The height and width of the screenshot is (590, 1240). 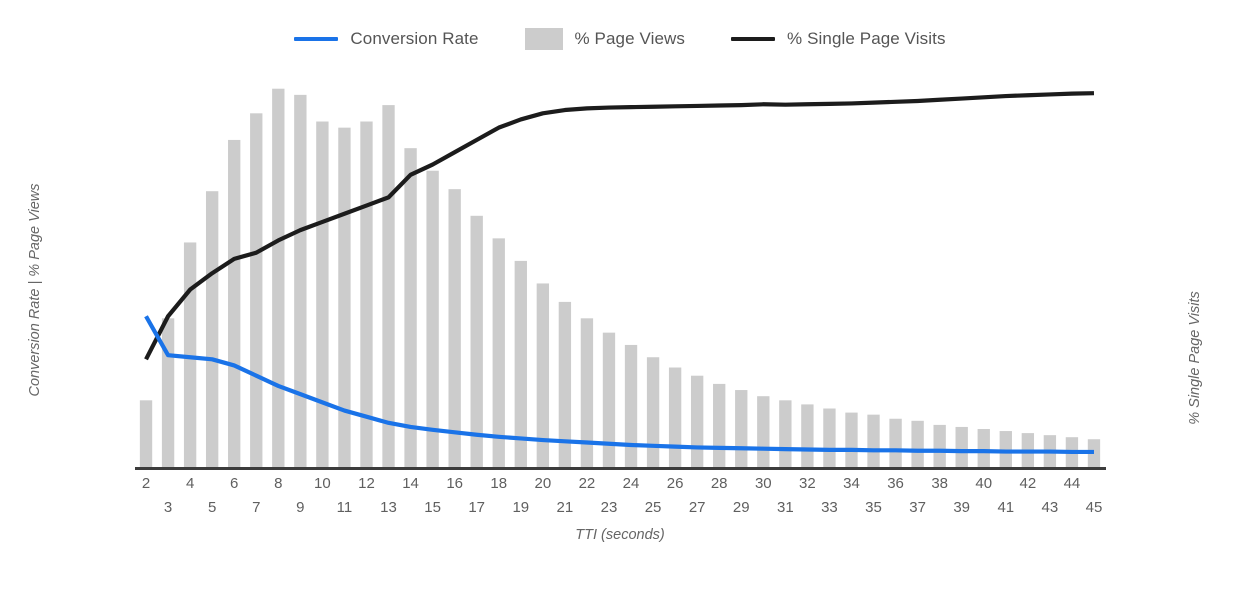 What do you see at coordinates (1006, 507) in the screenshot?
I see `x-tick-label: 41` at bounding box center [1006, 507].